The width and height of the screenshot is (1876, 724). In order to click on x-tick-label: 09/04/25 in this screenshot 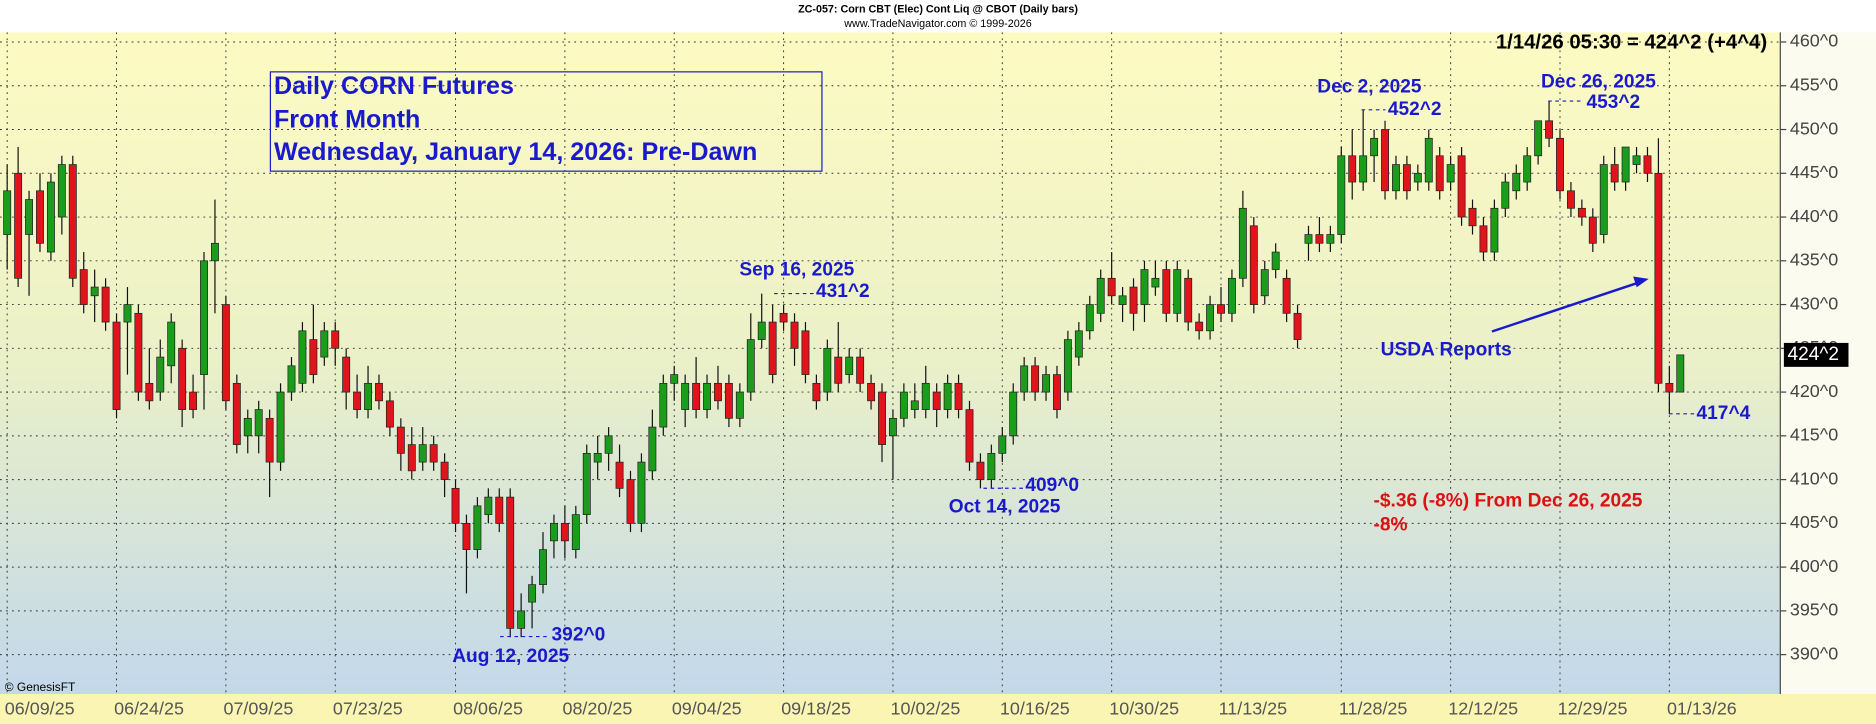, I will do `click(707, 708)`.